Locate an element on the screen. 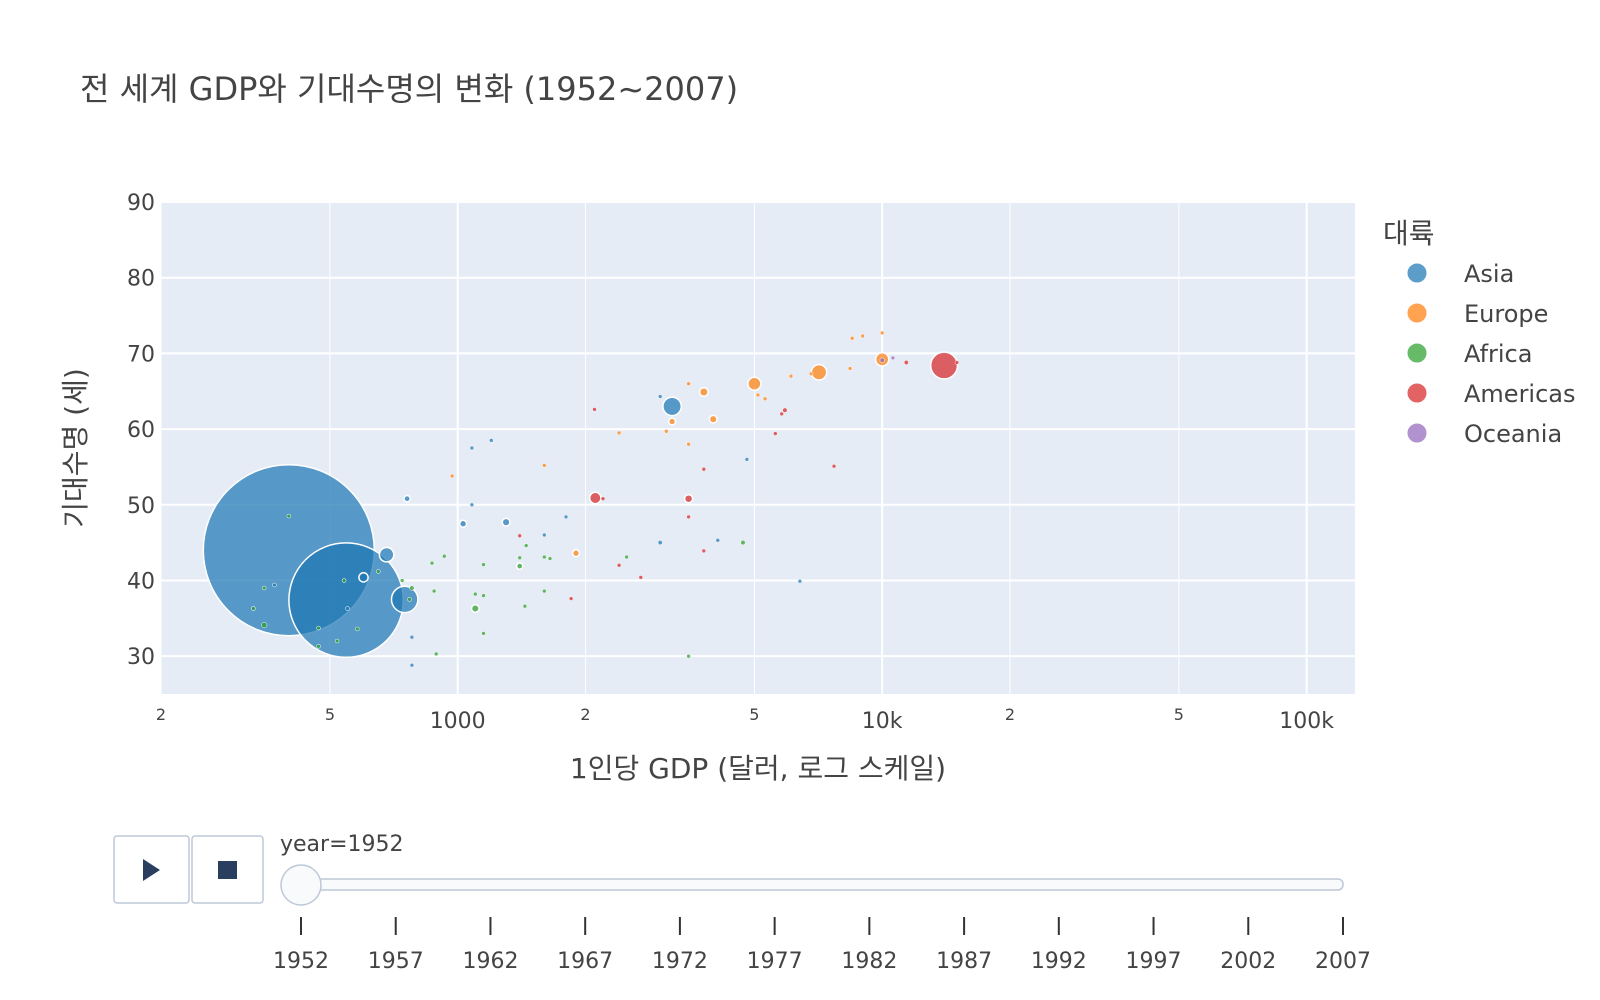 The image size is (1600, 1000). slider-step-label: 2007 is located at coordinates (1343, 961).